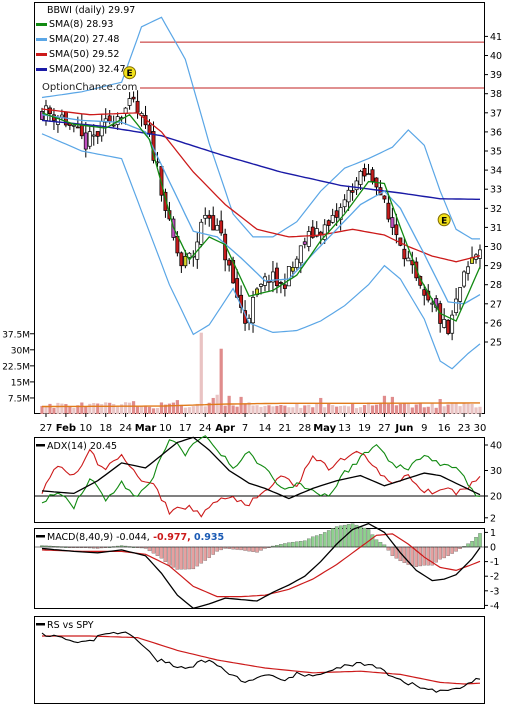 Image resolution: width=526 pixels, height=706 pixels. I want to click on macd-title-text: MACD(8,40,9) -0.044,, so click(98, 537).